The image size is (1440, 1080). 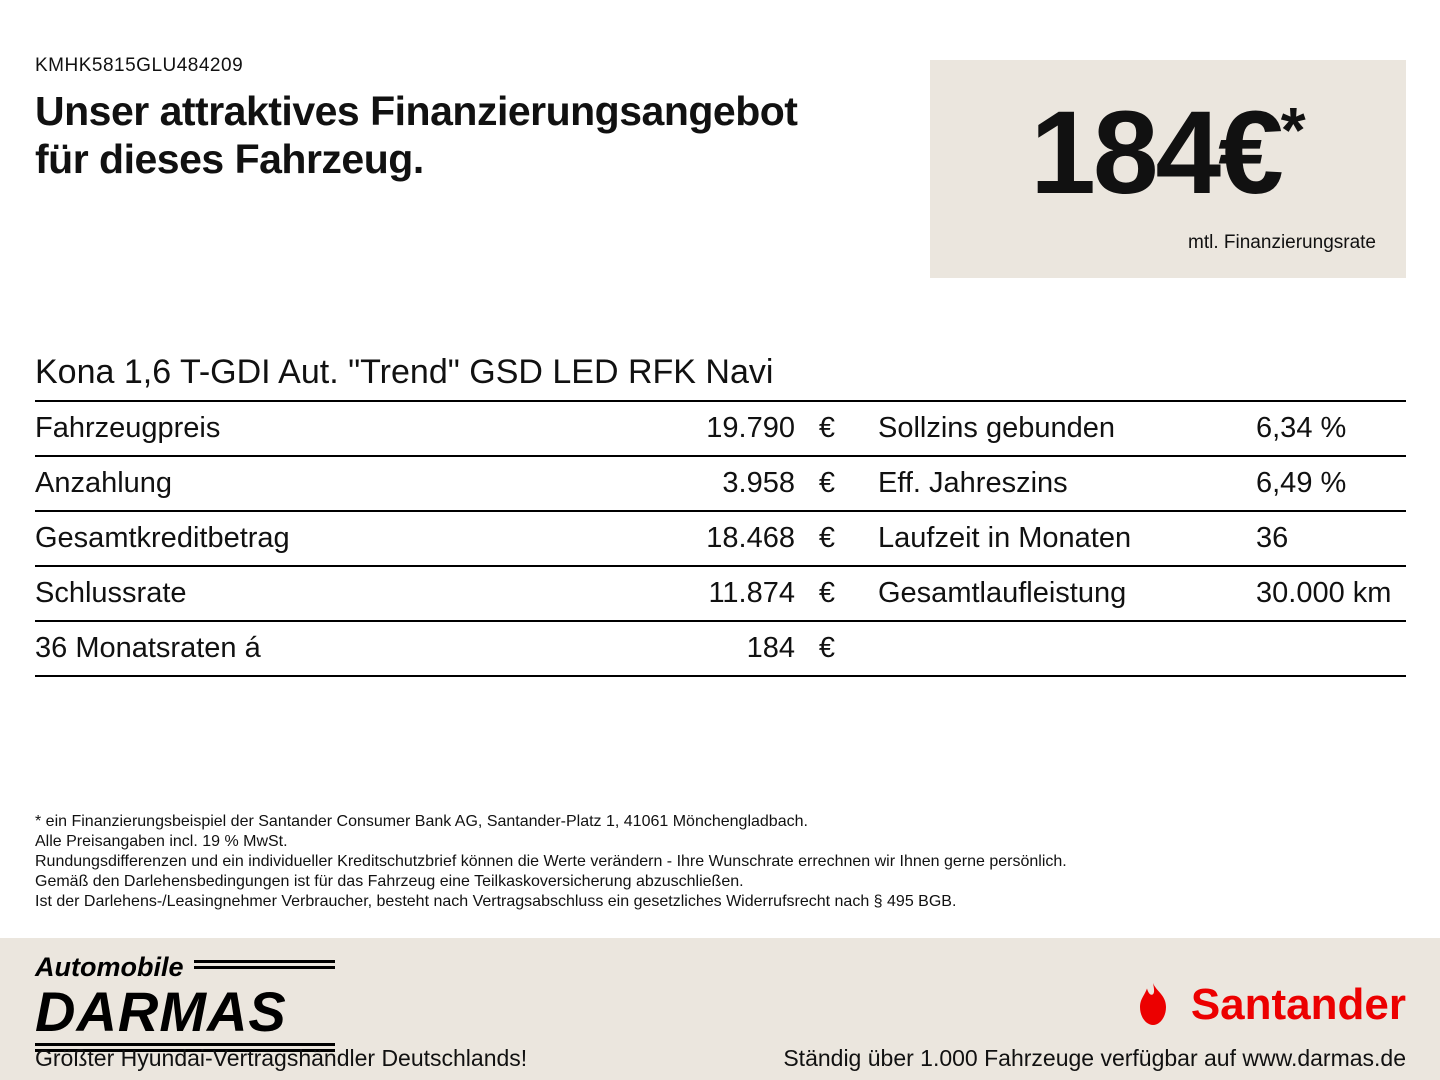 I want to click on finance-value: 184, so click(x=770, y=648).